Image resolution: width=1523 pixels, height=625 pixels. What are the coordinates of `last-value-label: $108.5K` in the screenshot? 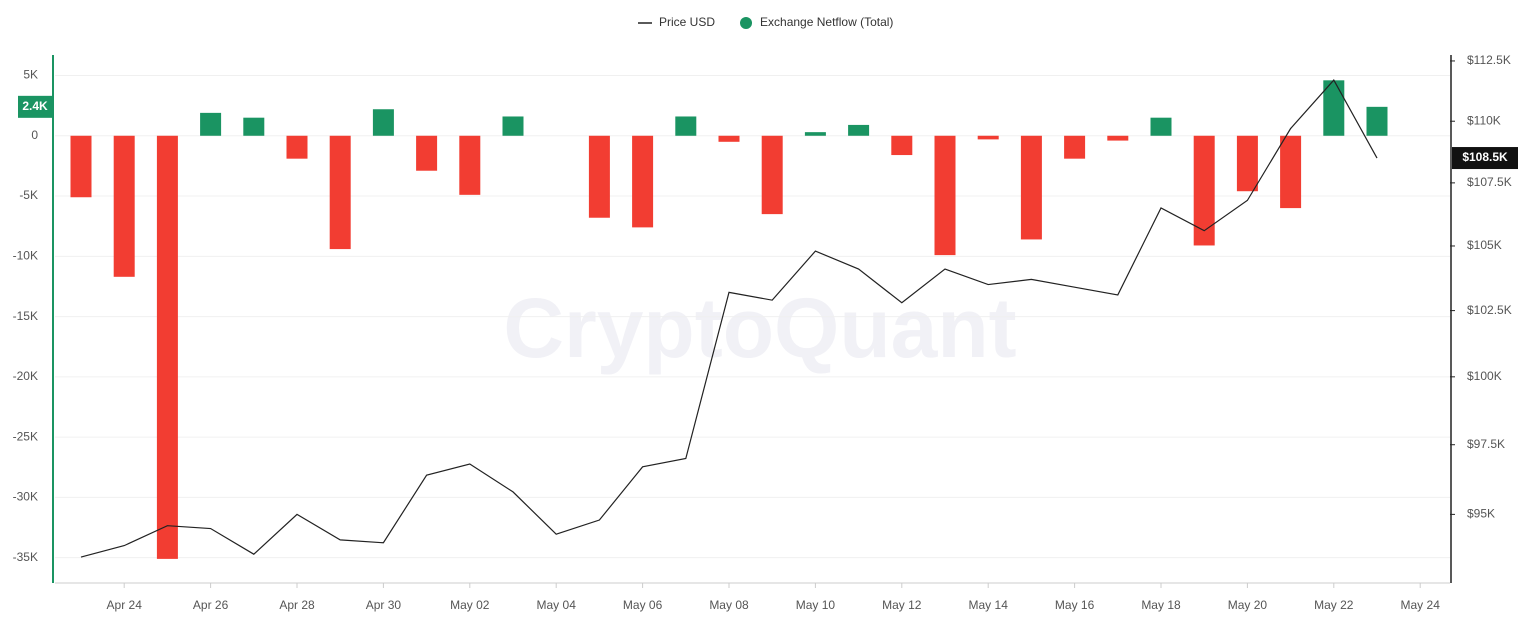 It's located at (1485, 157).